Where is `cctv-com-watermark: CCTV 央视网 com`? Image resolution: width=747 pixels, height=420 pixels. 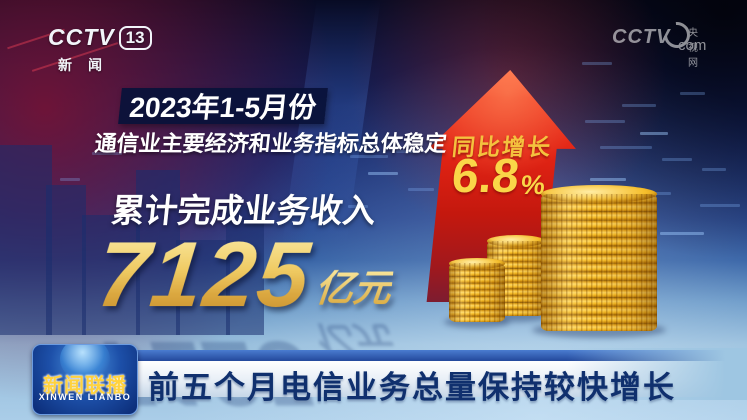
cctv-com-watermark: CCTV 央视网 com is located at coordinates (659, 42).